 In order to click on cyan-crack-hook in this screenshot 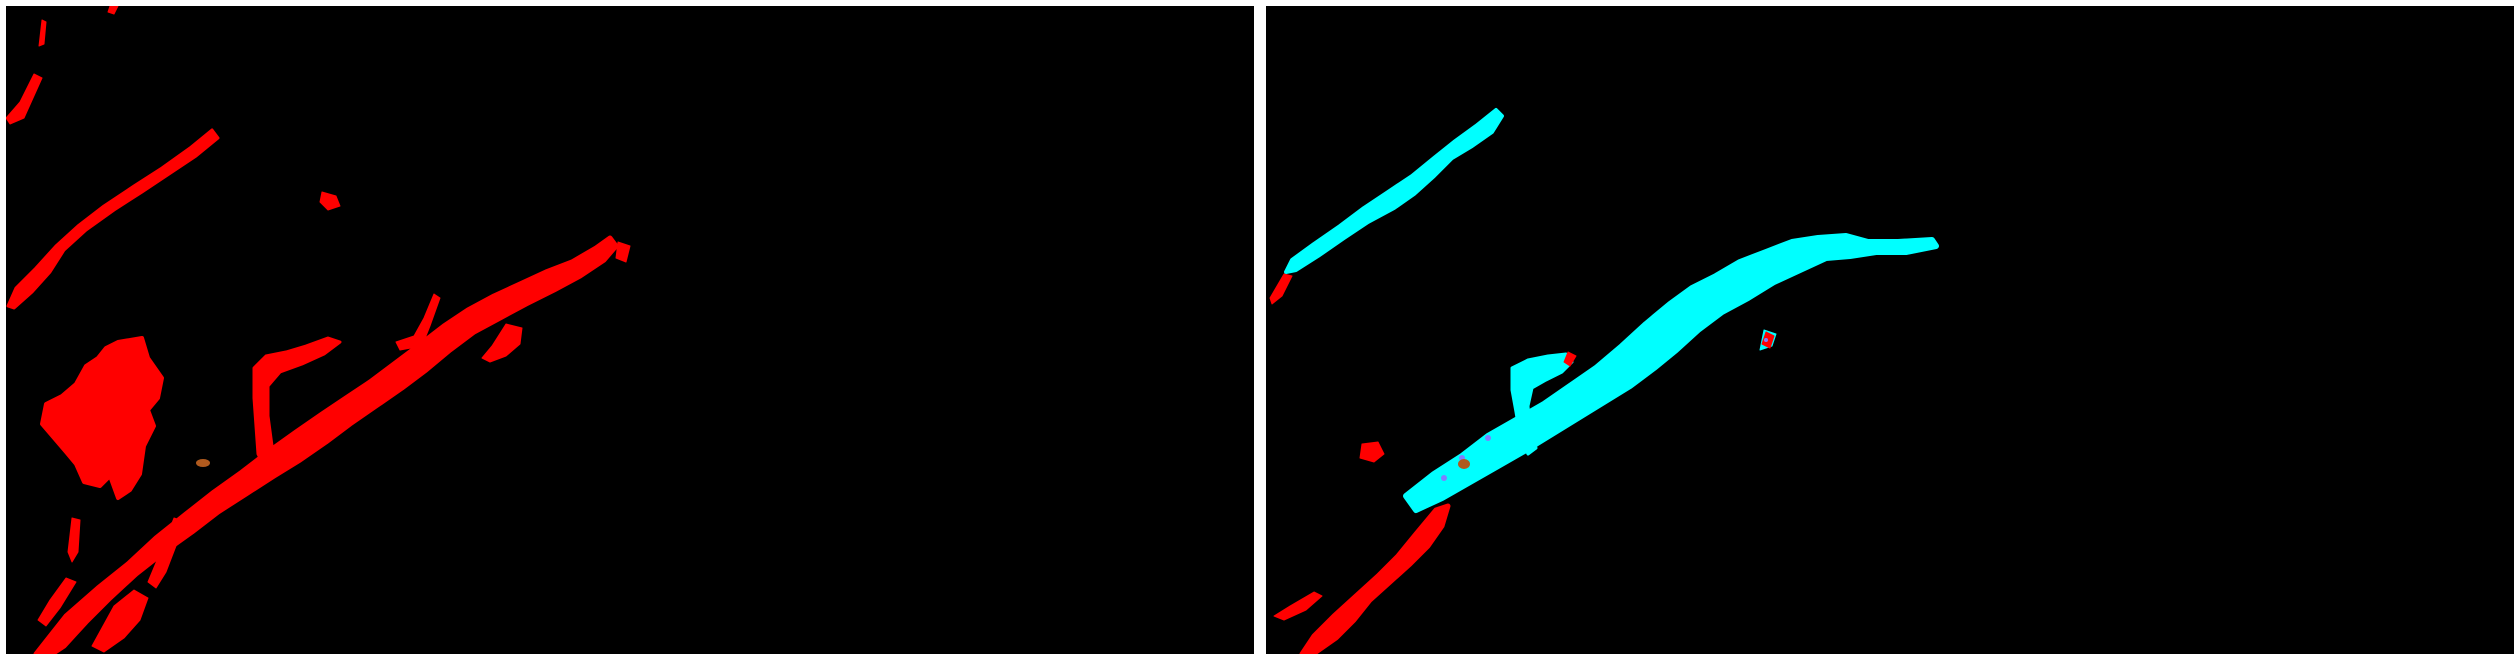, I will do `click(1542, 404)`.